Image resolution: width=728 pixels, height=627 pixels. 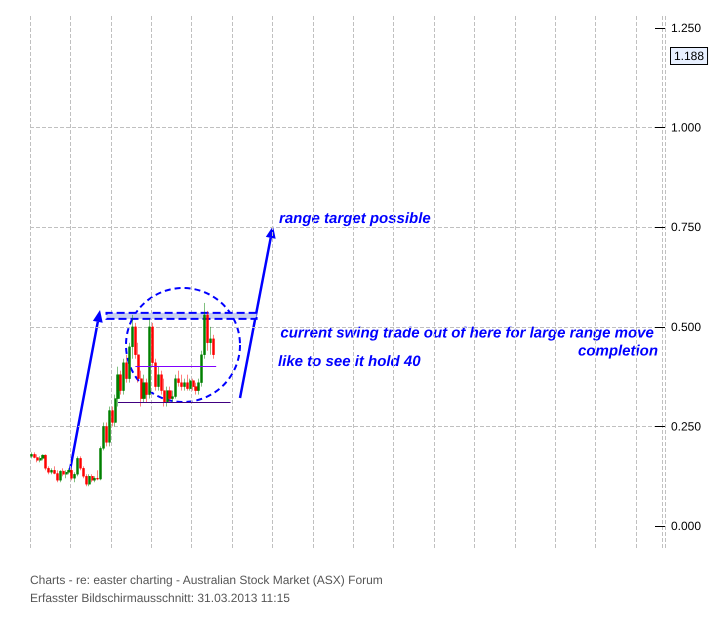 I want to click on text: Erfasster Bildschirmausschnitt: 31.03.2013 11:15, so click(x=160, y=598).